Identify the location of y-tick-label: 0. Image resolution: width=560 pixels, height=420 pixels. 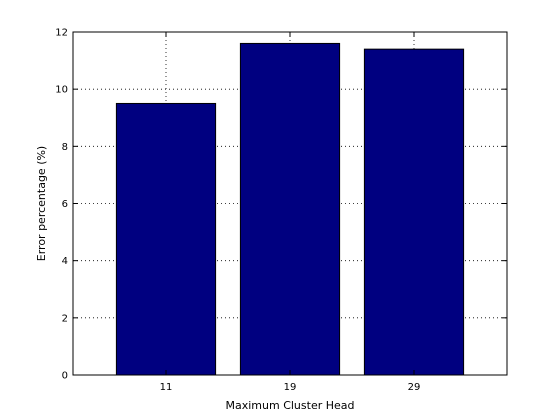
(65, 376).